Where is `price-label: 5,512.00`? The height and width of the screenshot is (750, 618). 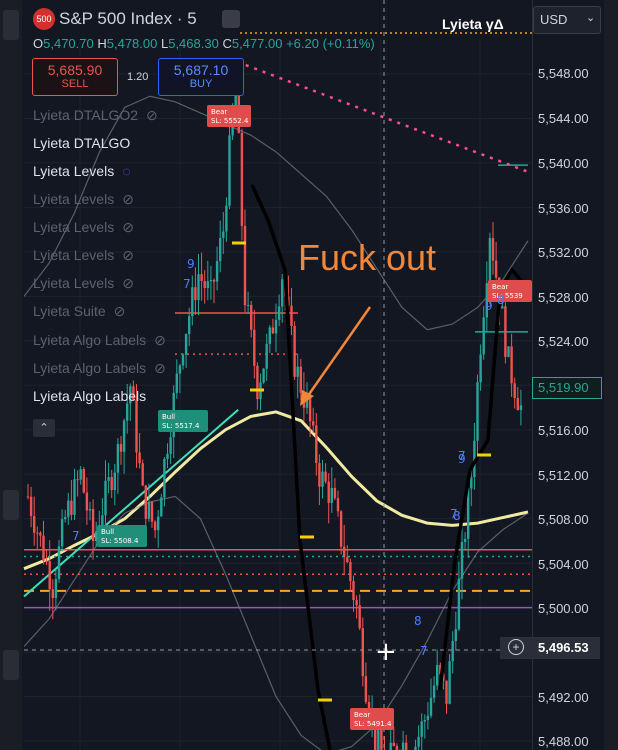 price-label: 5,512.00 is located at coordinates (563, 475).